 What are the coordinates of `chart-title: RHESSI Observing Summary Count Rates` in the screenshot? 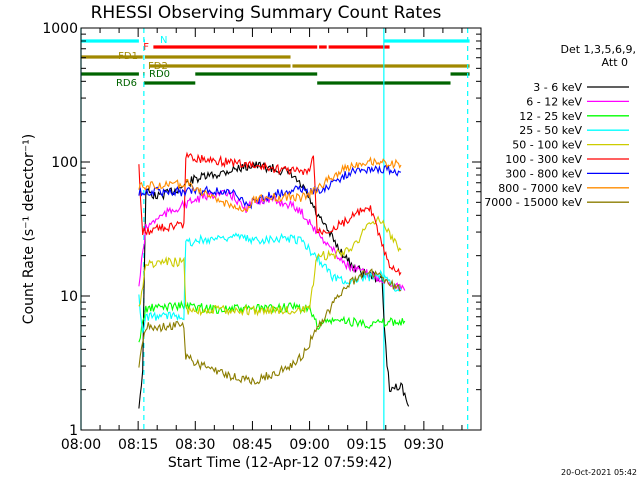 It's located at (266, 13).